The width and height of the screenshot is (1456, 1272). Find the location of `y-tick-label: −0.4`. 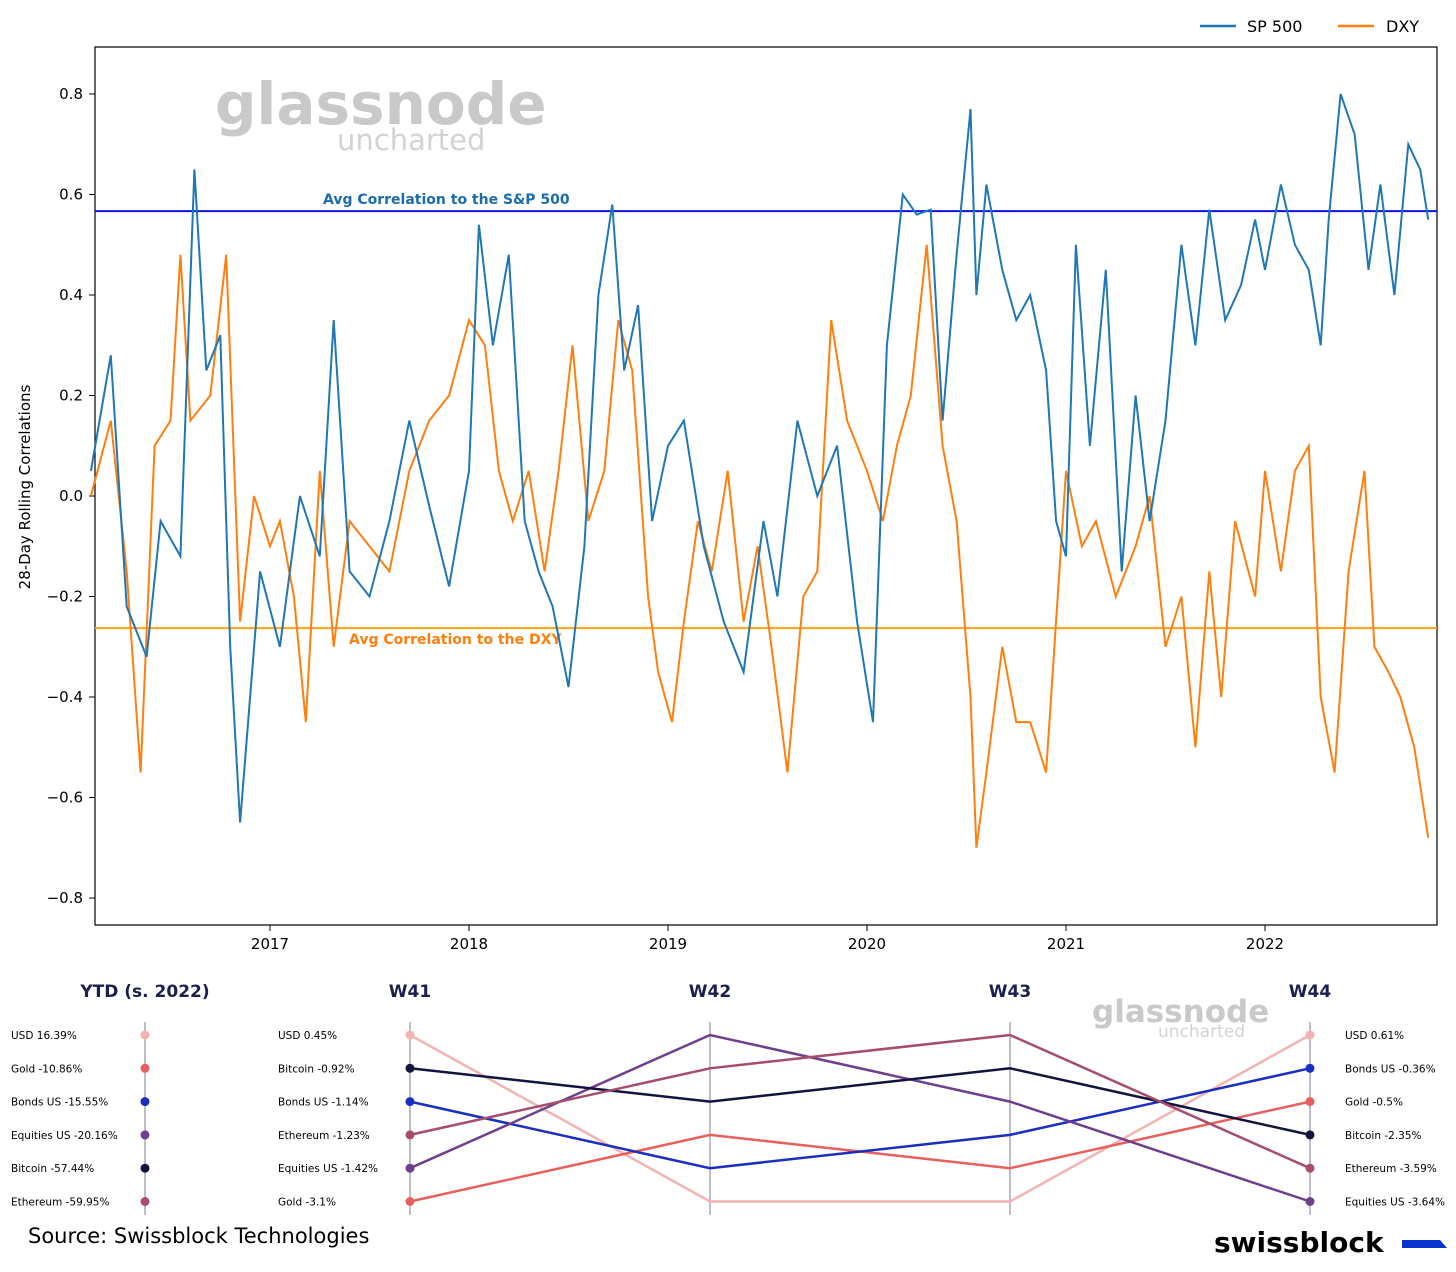

y-tick-label: −0.4 is located at coordinates (65, 697).